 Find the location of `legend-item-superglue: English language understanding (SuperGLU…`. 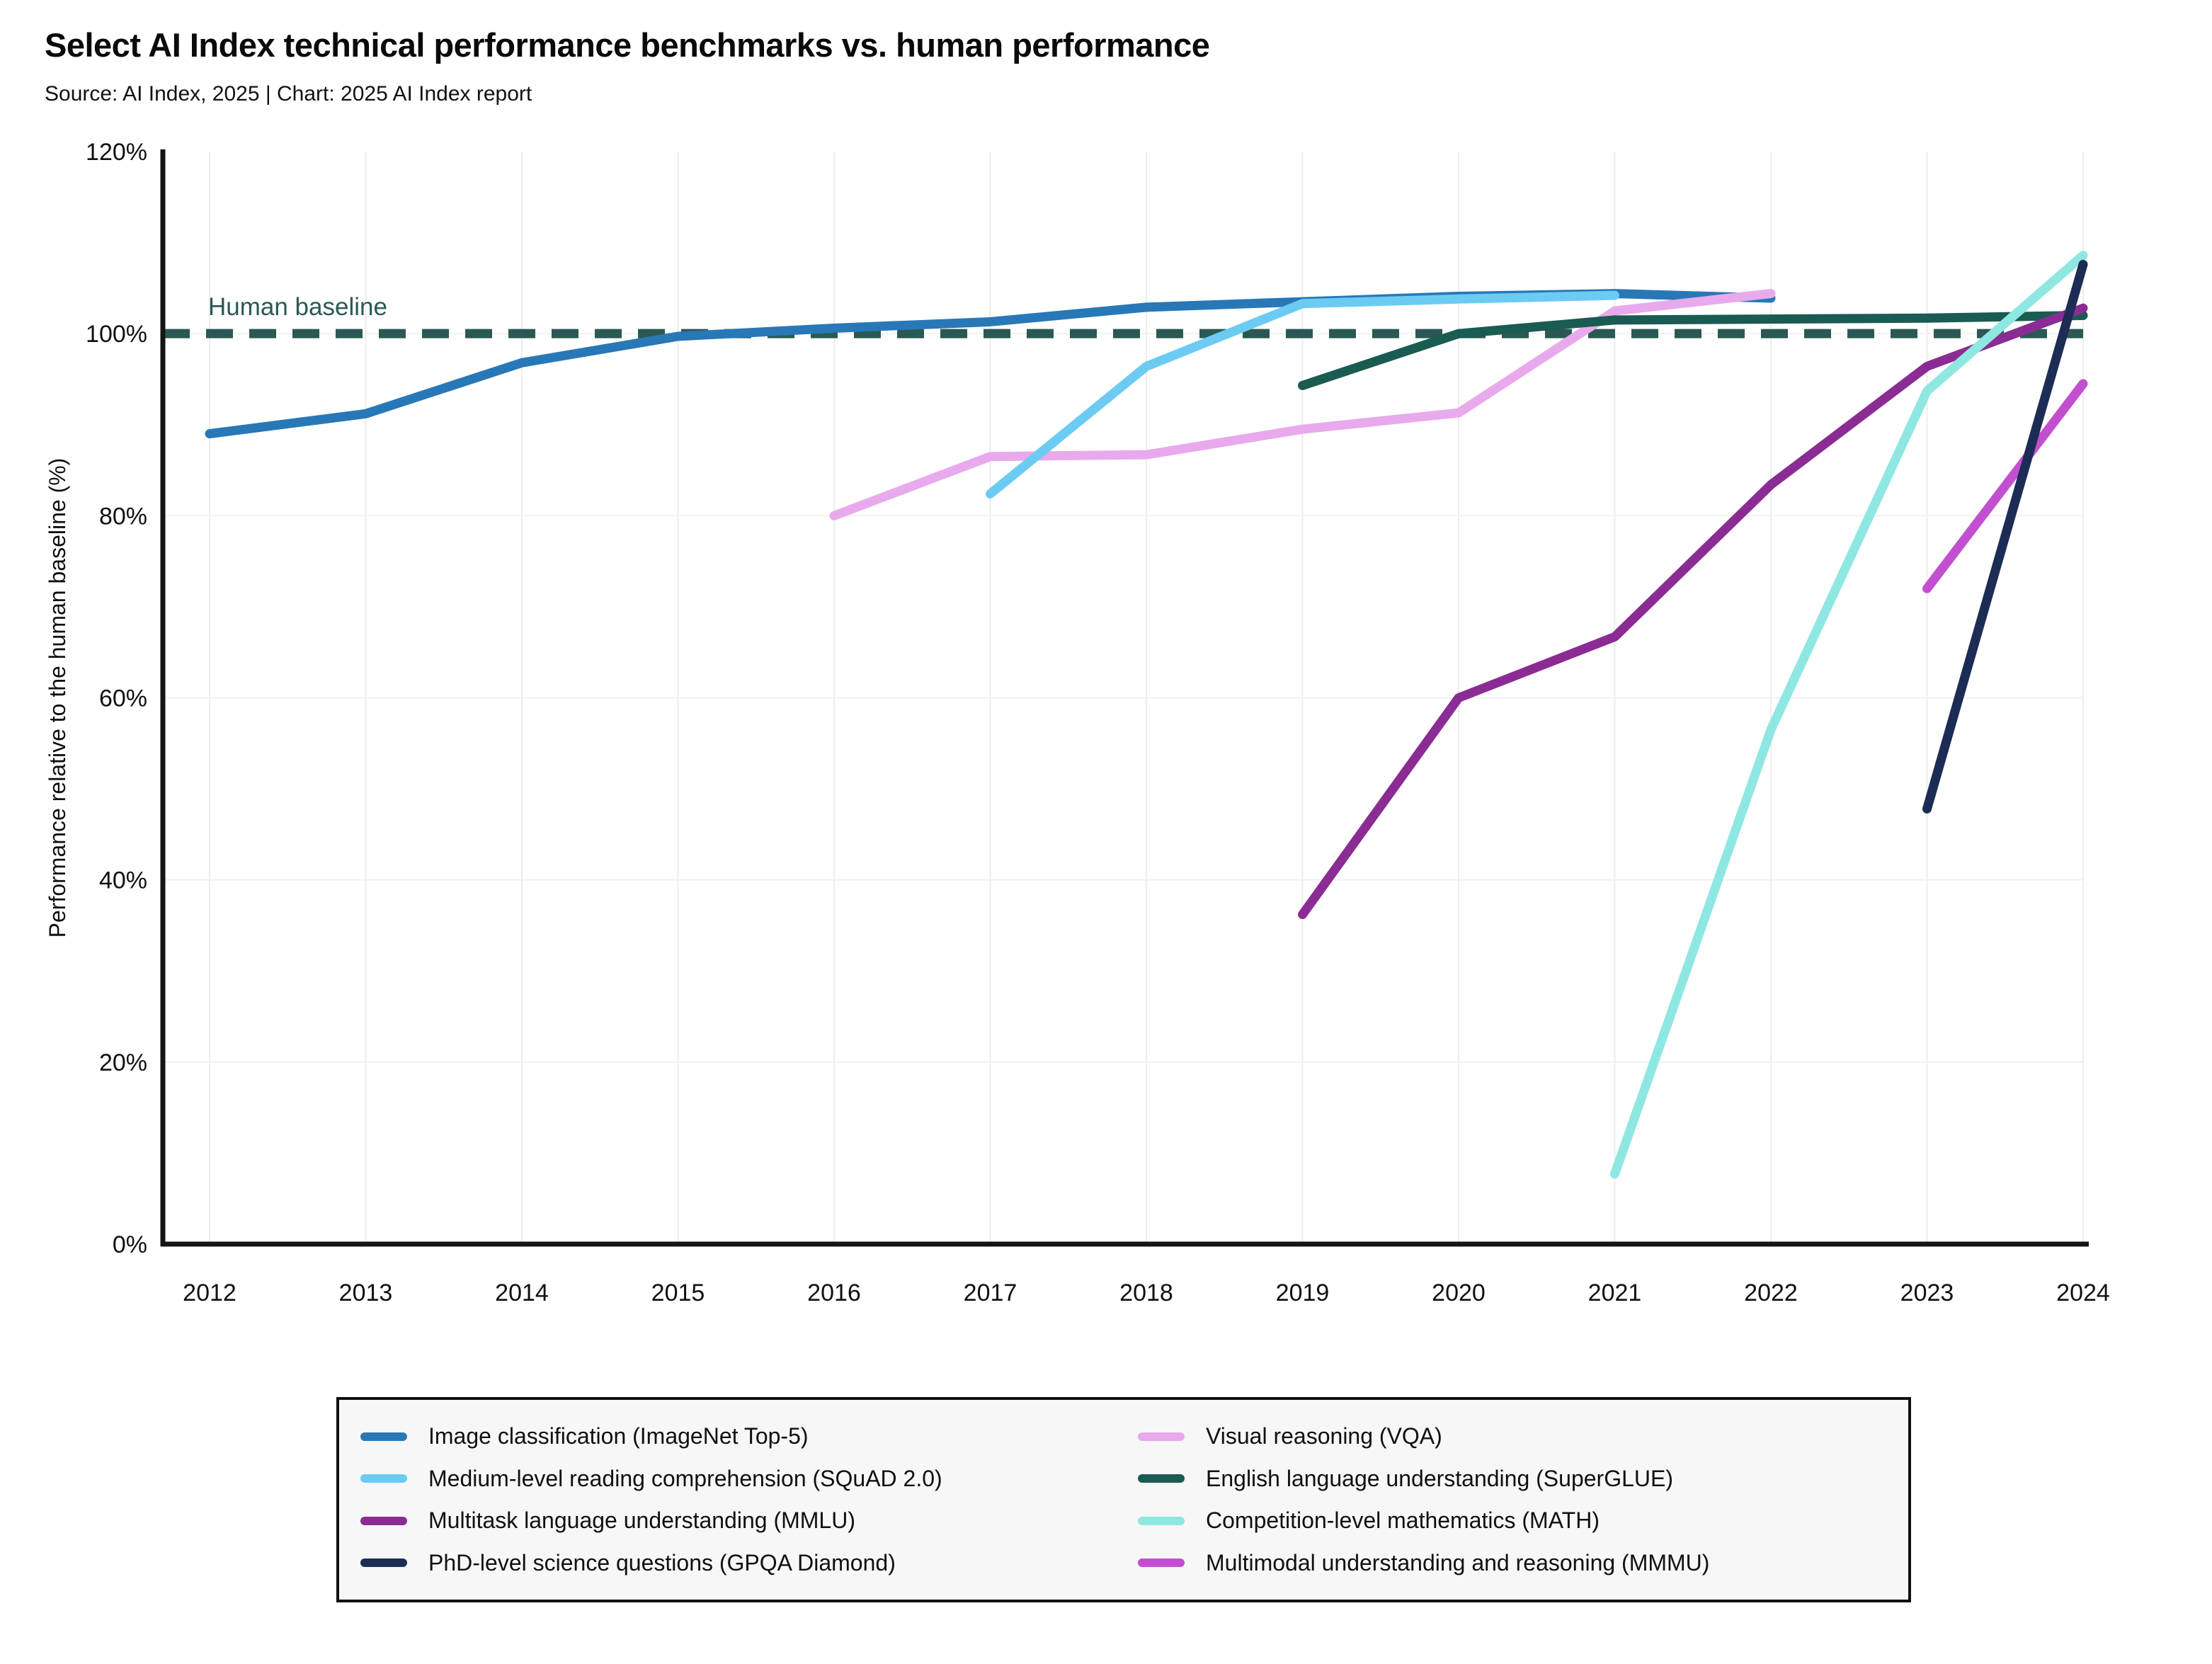

legend-item-superglue: English language understanding (SuperGLU… is located at coordinates (1519, 1479).